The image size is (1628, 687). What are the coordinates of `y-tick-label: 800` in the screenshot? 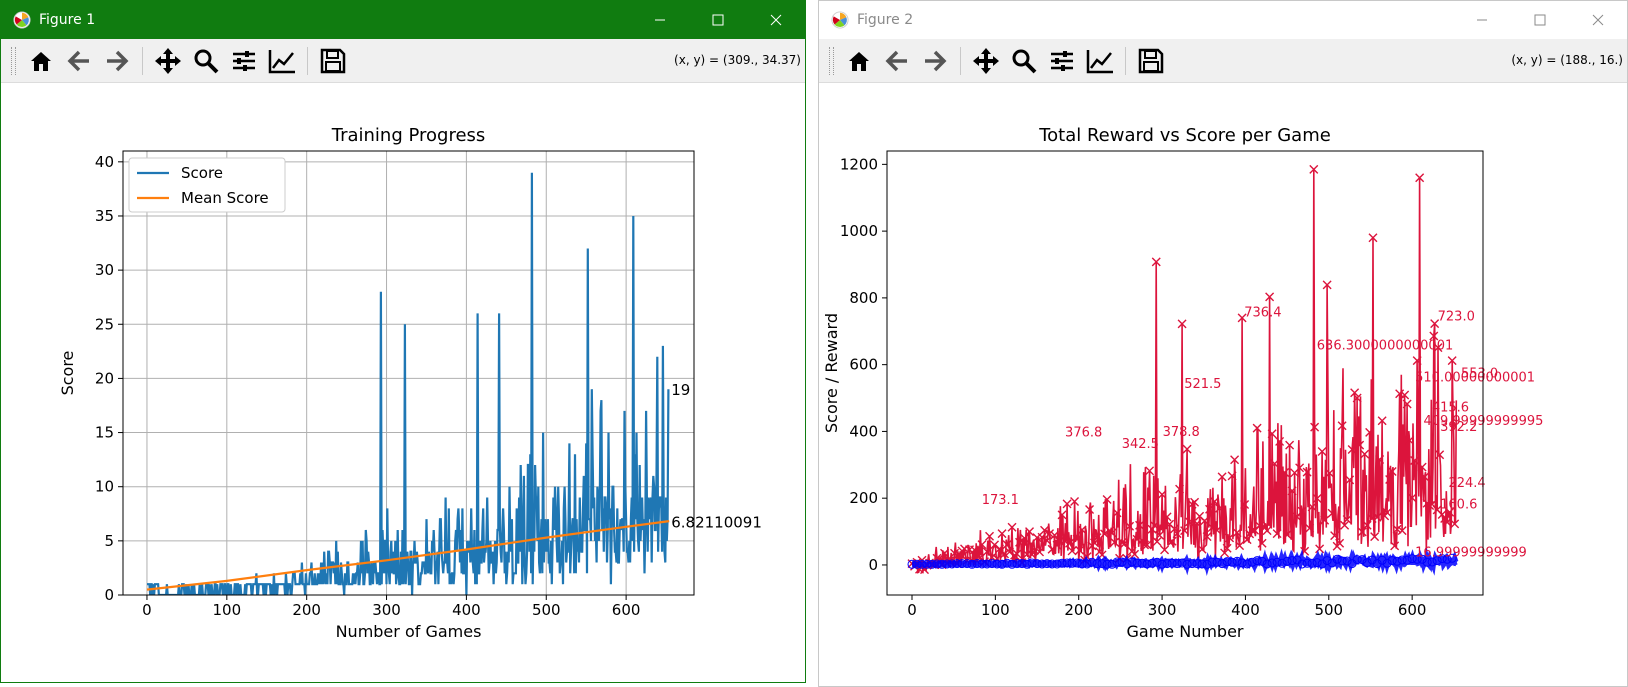 It's located at (863, 298).